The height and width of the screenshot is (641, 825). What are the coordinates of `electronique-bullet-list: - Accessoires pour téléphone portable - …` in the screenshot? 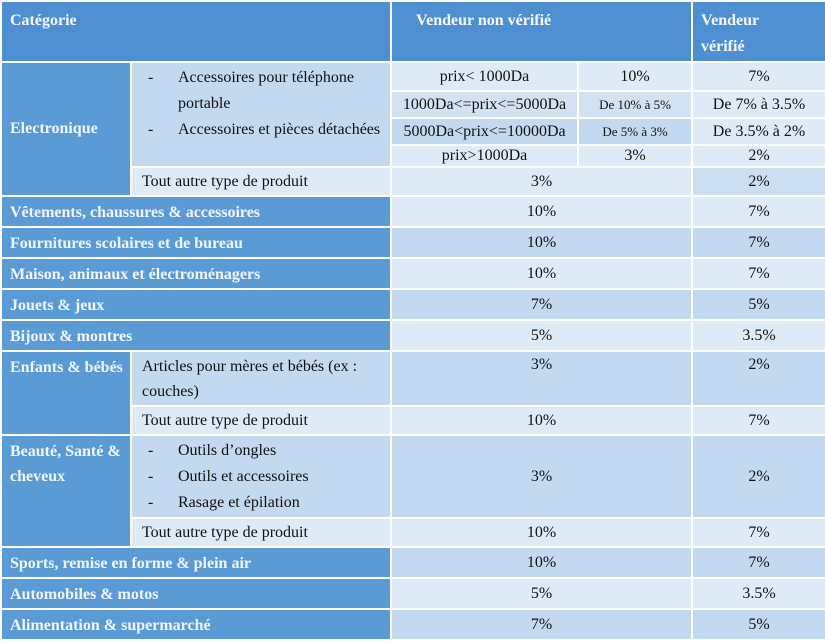 It's located at (261, 114).